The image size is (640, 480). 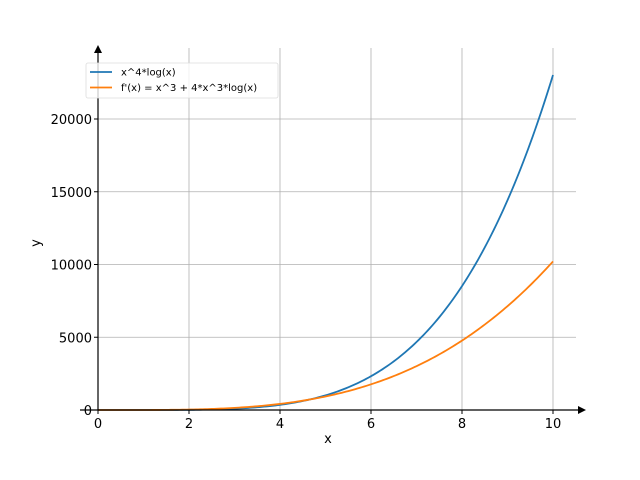 I want to click on x-tick-label: 6, so click(x=371, y=424).